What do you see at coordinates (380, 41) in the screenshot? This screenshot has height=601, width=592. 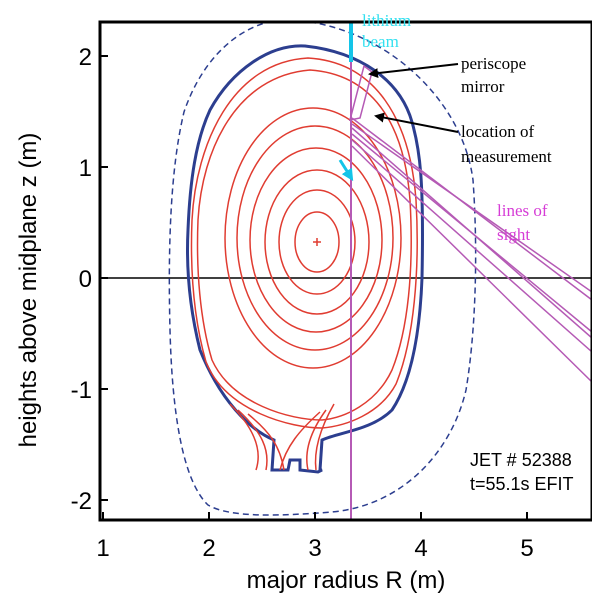 I see `beam-label: beam` at bounding box center [380, 41].